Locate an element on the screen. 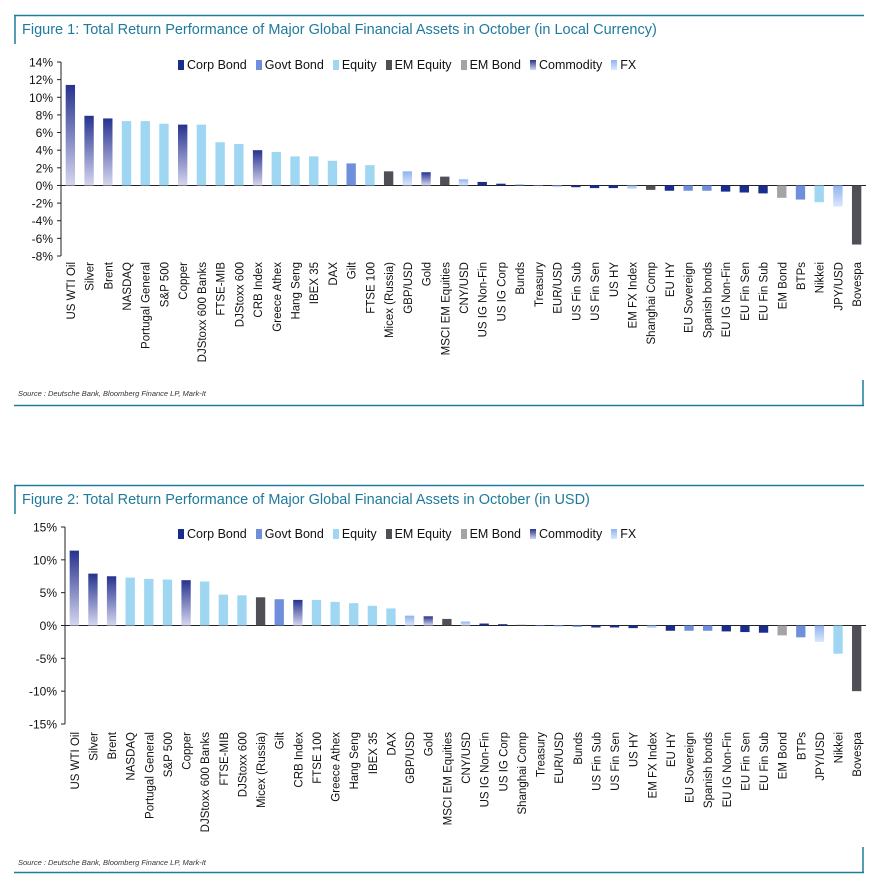  bar-eu-fin-sub is located at coordinates (763, 189).